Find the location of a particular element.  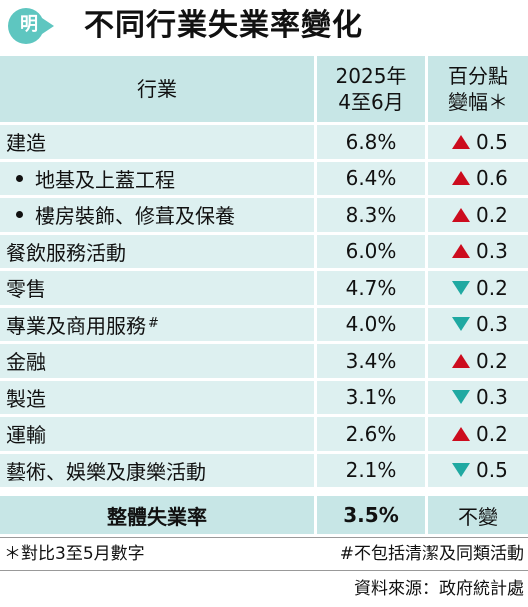

total-label: 整體失業率 is located at coordinates (157, 515).